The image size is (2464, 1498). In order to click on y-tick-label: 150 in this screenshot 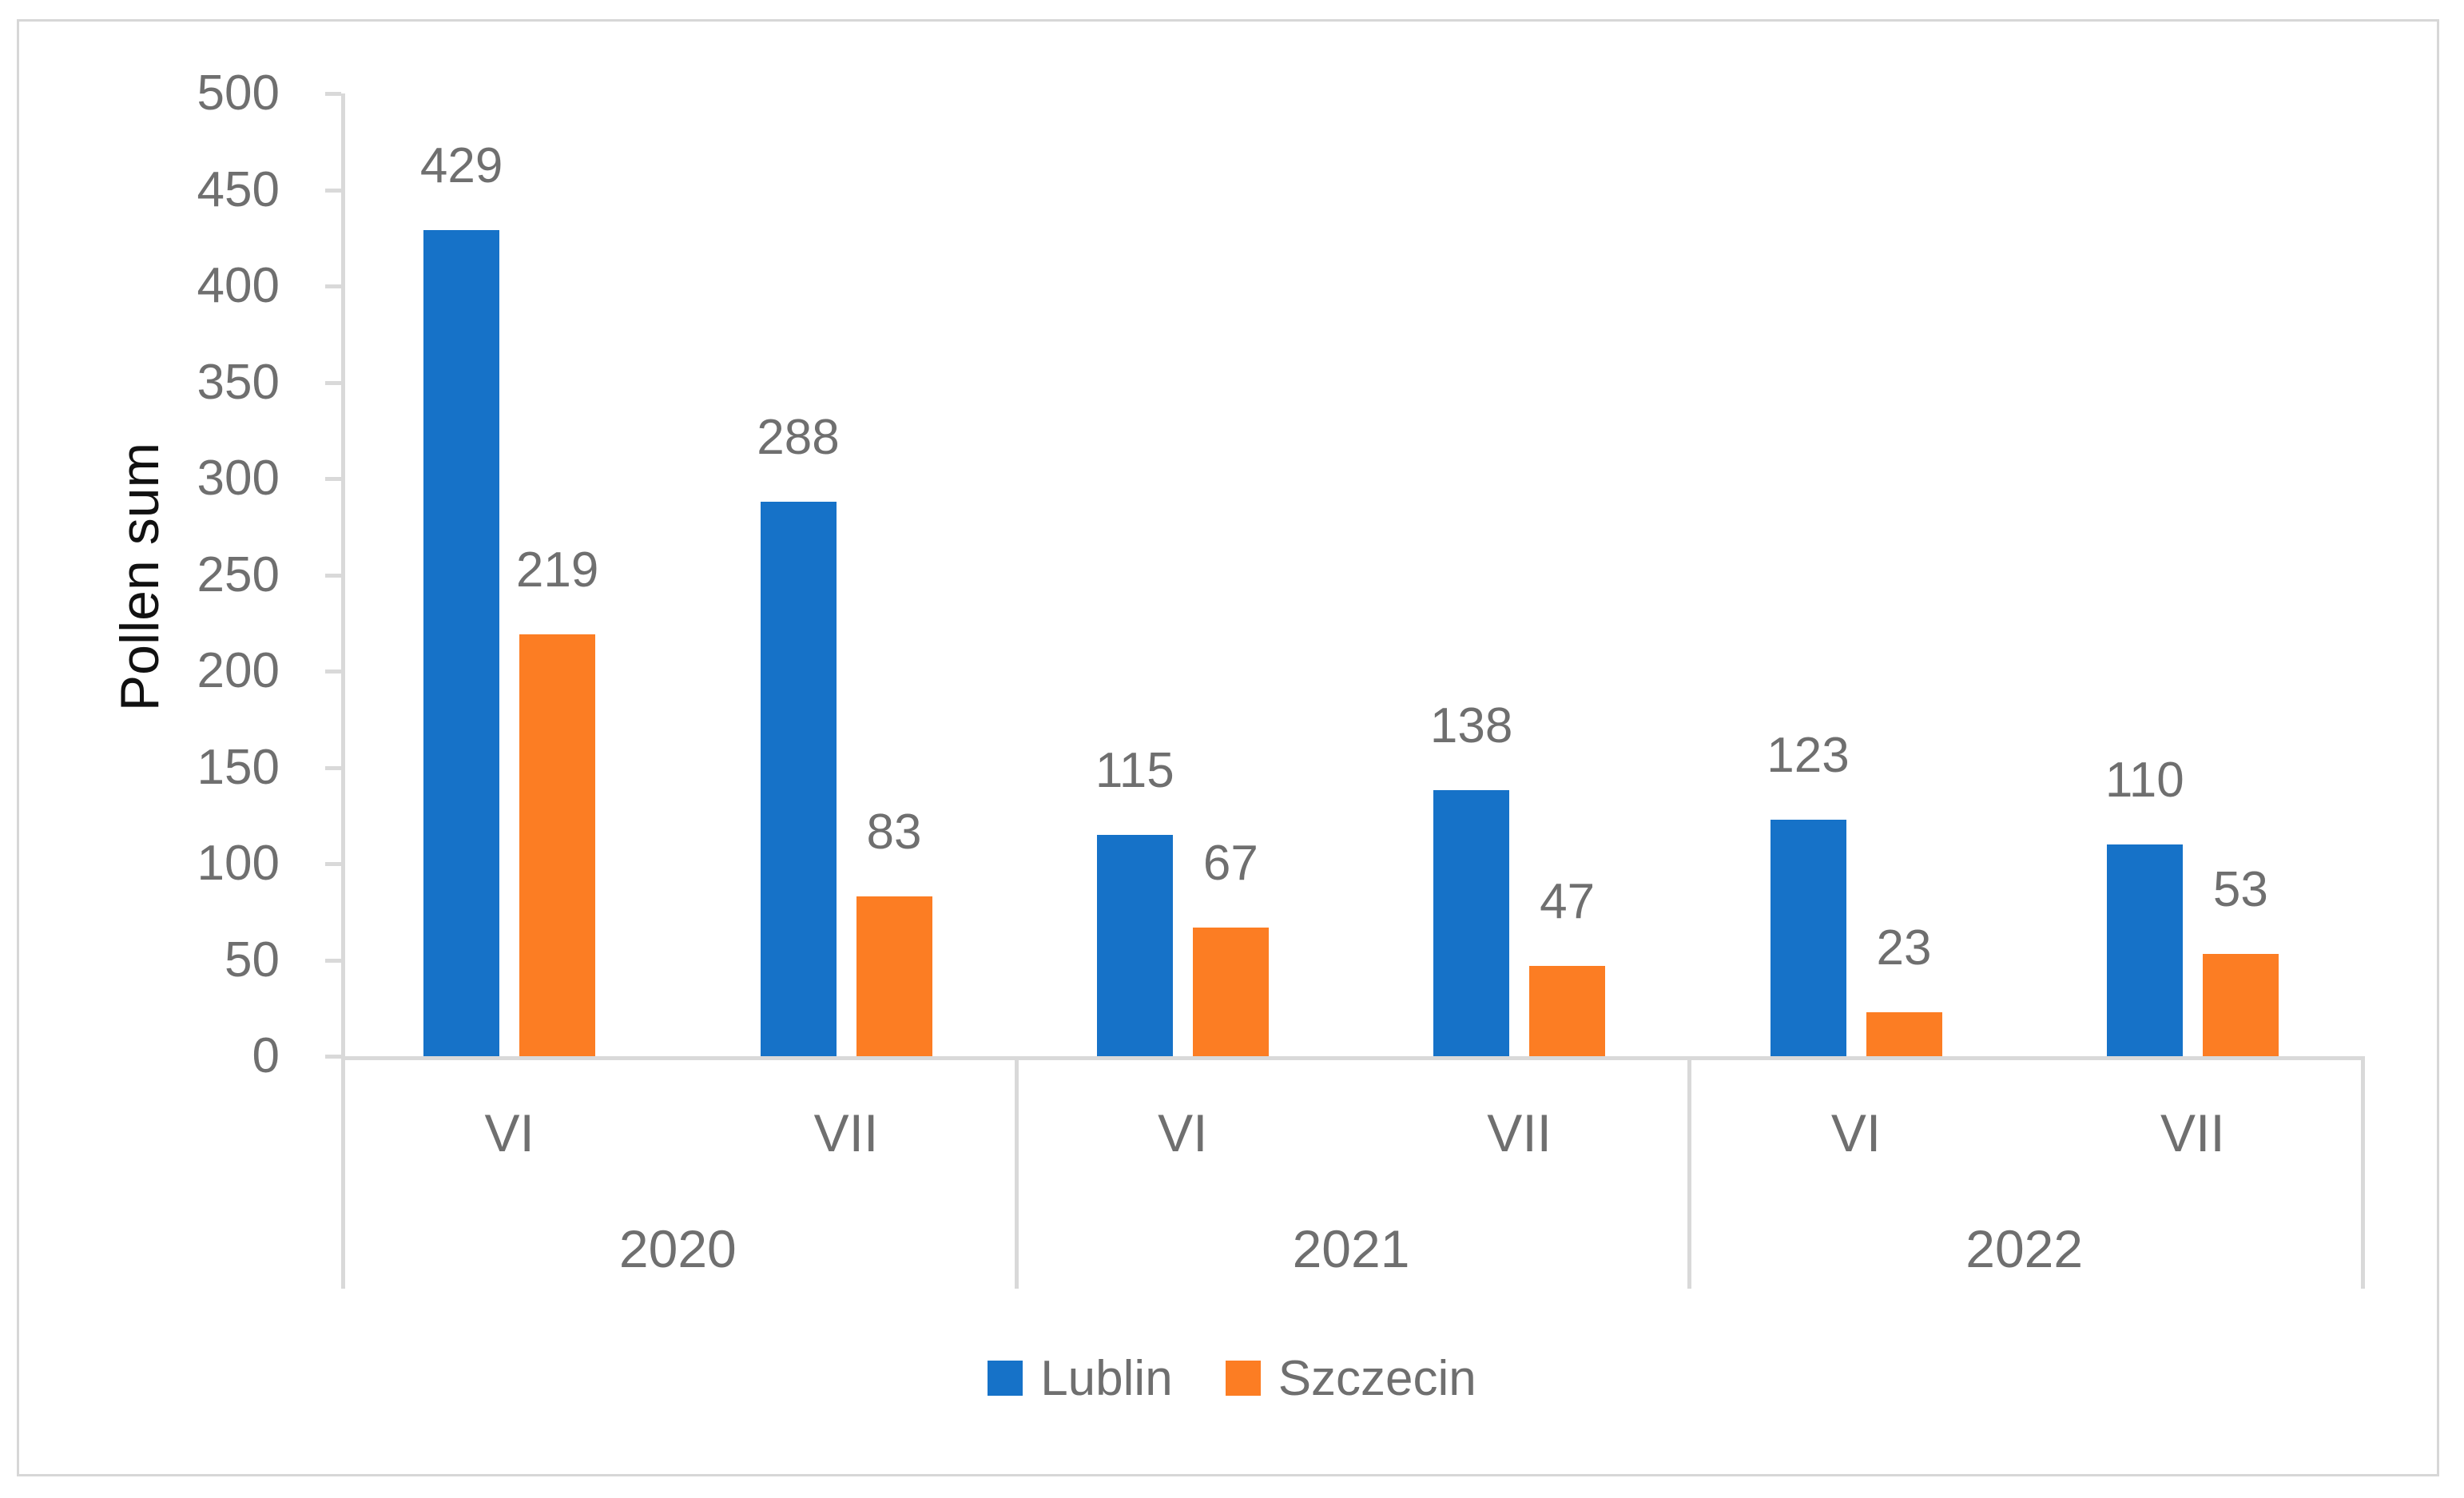, I will do `click(239, 767)`.